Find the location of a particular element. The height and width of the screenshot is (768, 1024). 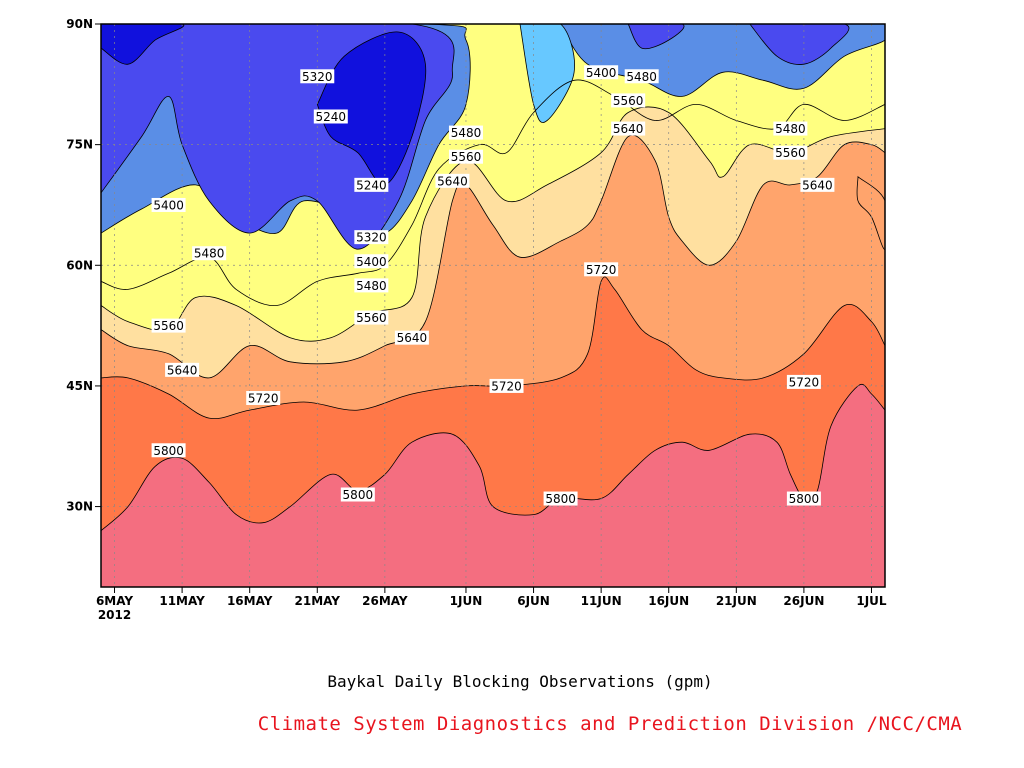

x-tick-label: 26MAY is located at coordinates (385, 601).